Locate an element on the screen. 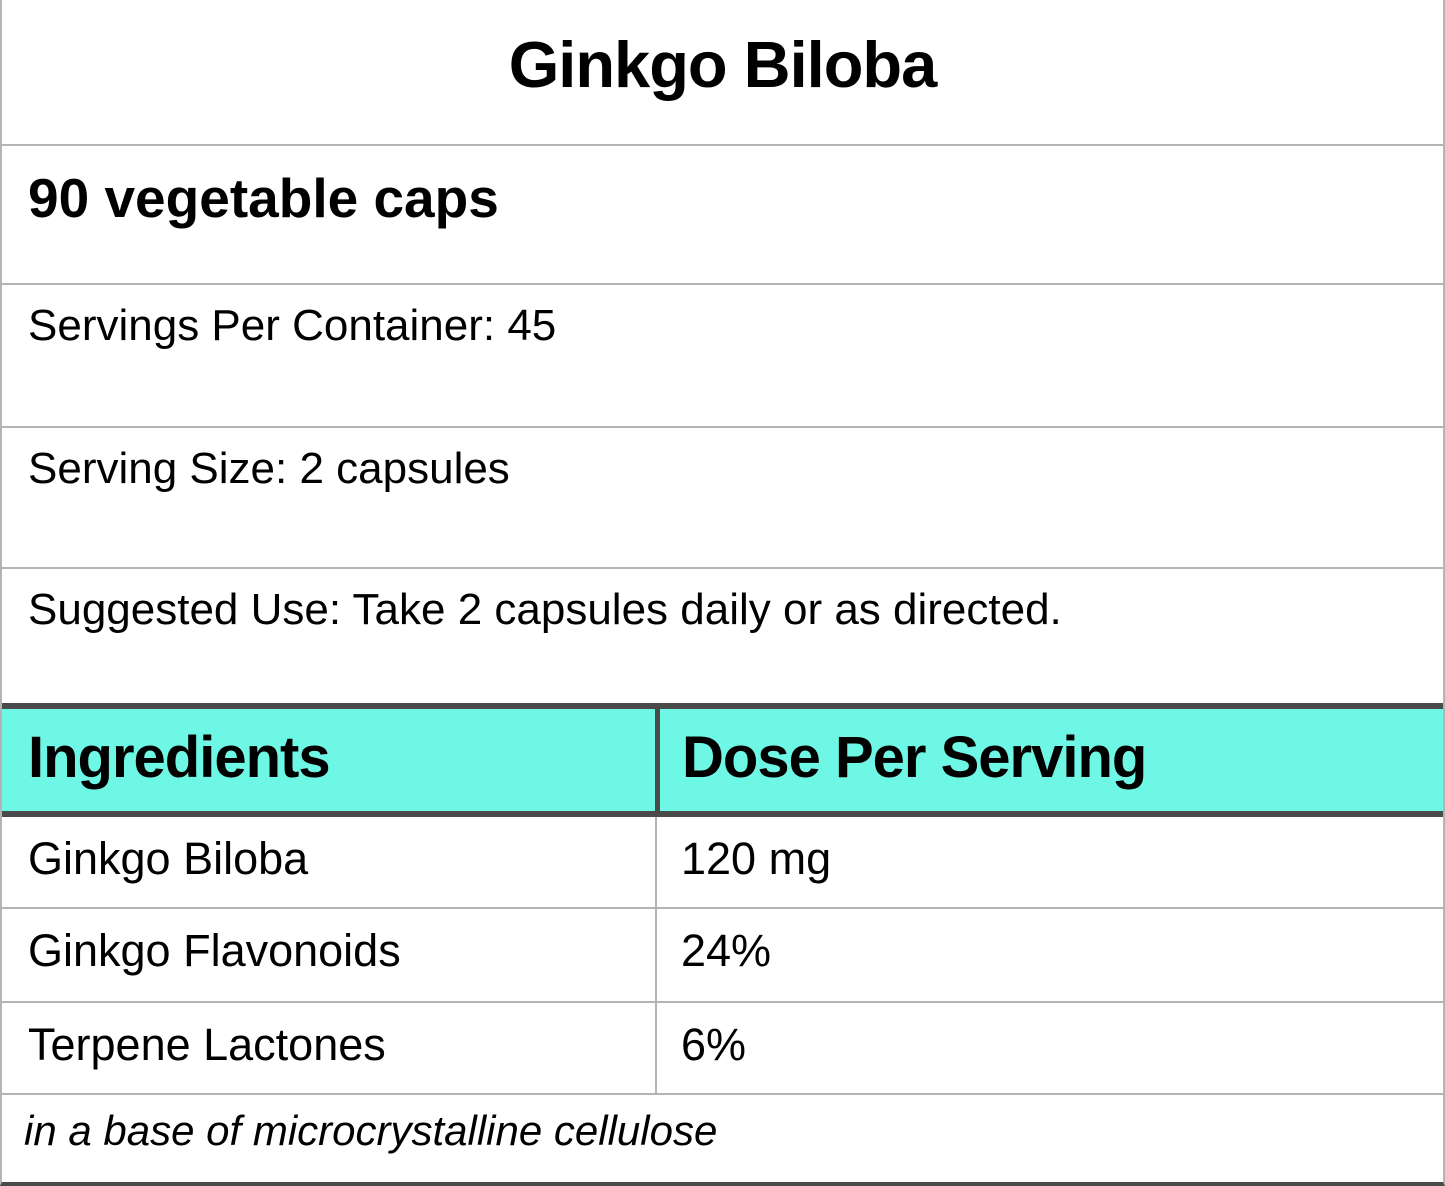  ingredient-name-cell: Terpene Lactones is located at coordinates (329, 1048).